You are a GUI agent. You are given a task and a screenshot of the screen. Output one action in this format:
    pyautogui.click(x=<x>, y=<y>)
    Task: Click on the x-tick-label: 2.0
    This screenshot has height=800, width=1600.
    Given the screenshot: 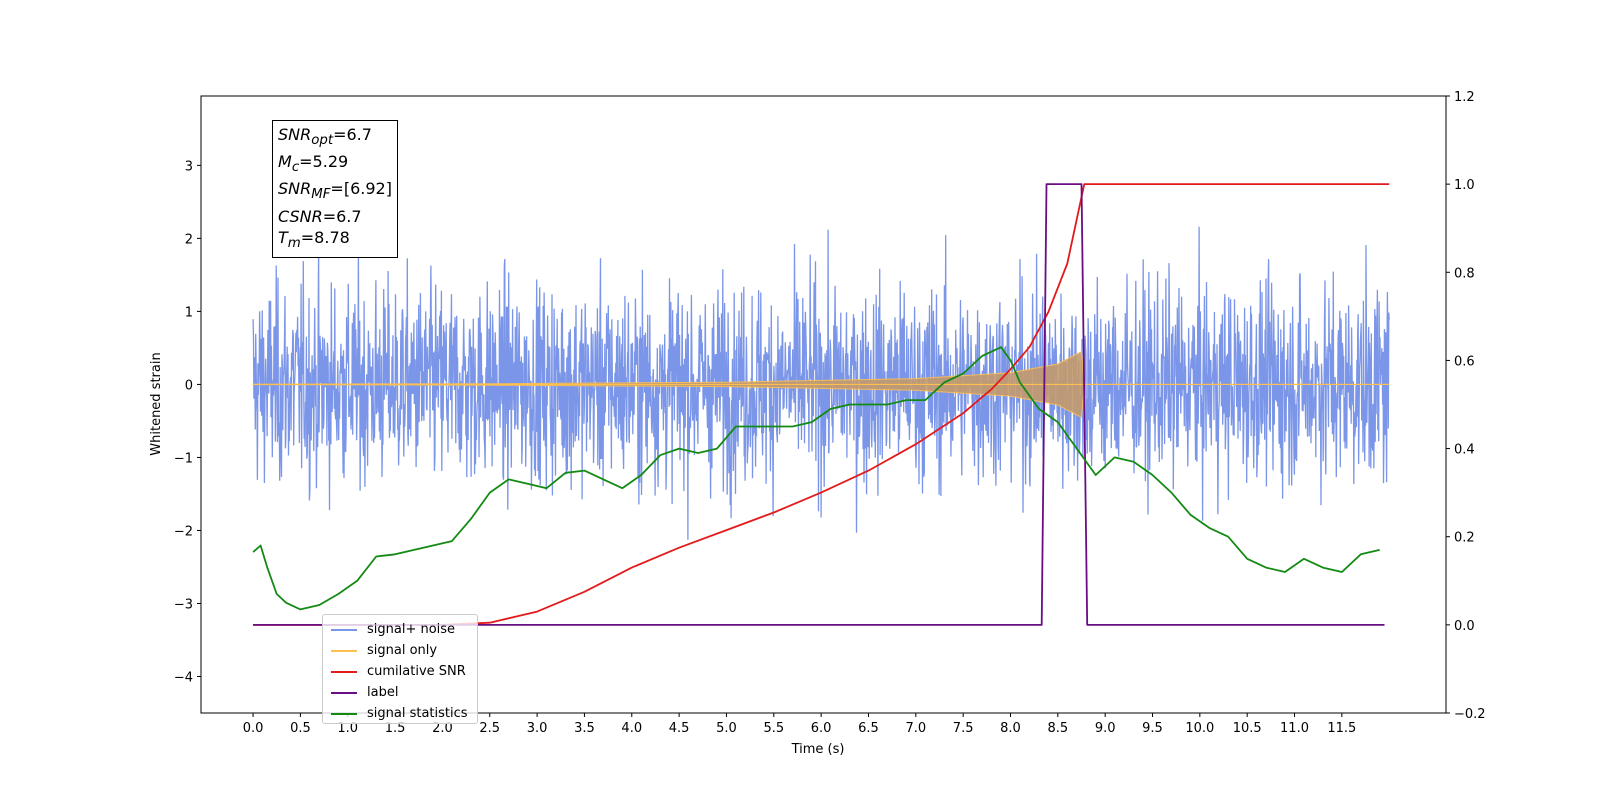 What is the action you would take?
    pyautogui.click(x=442, y=728)
    